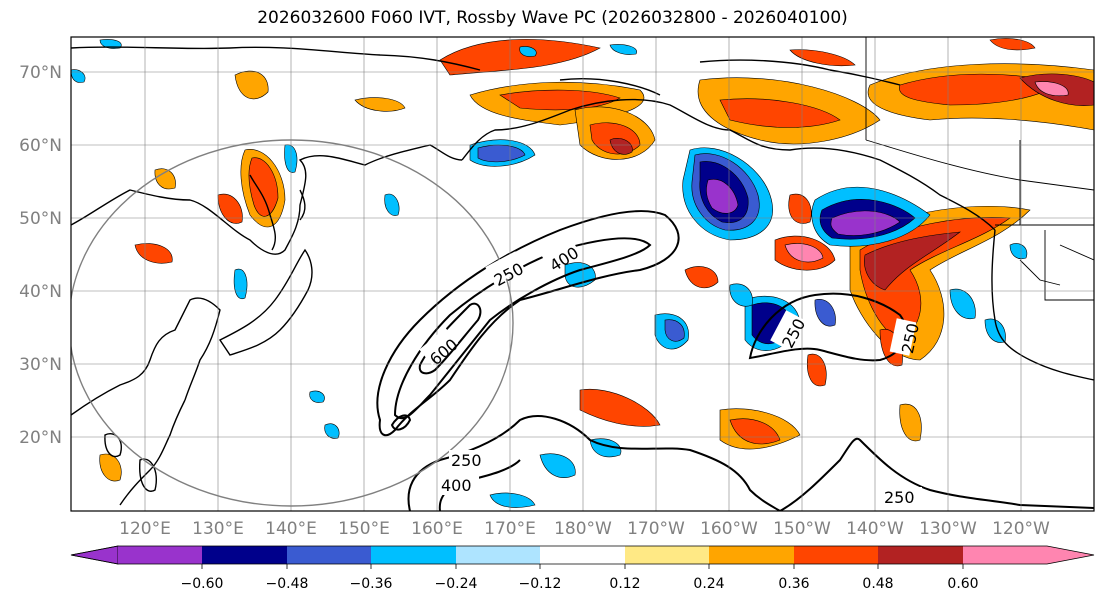  Describe the element at coordinates (793, 584) in the screenshot. I see `colorbar-tick-label: 0.36` at that location.